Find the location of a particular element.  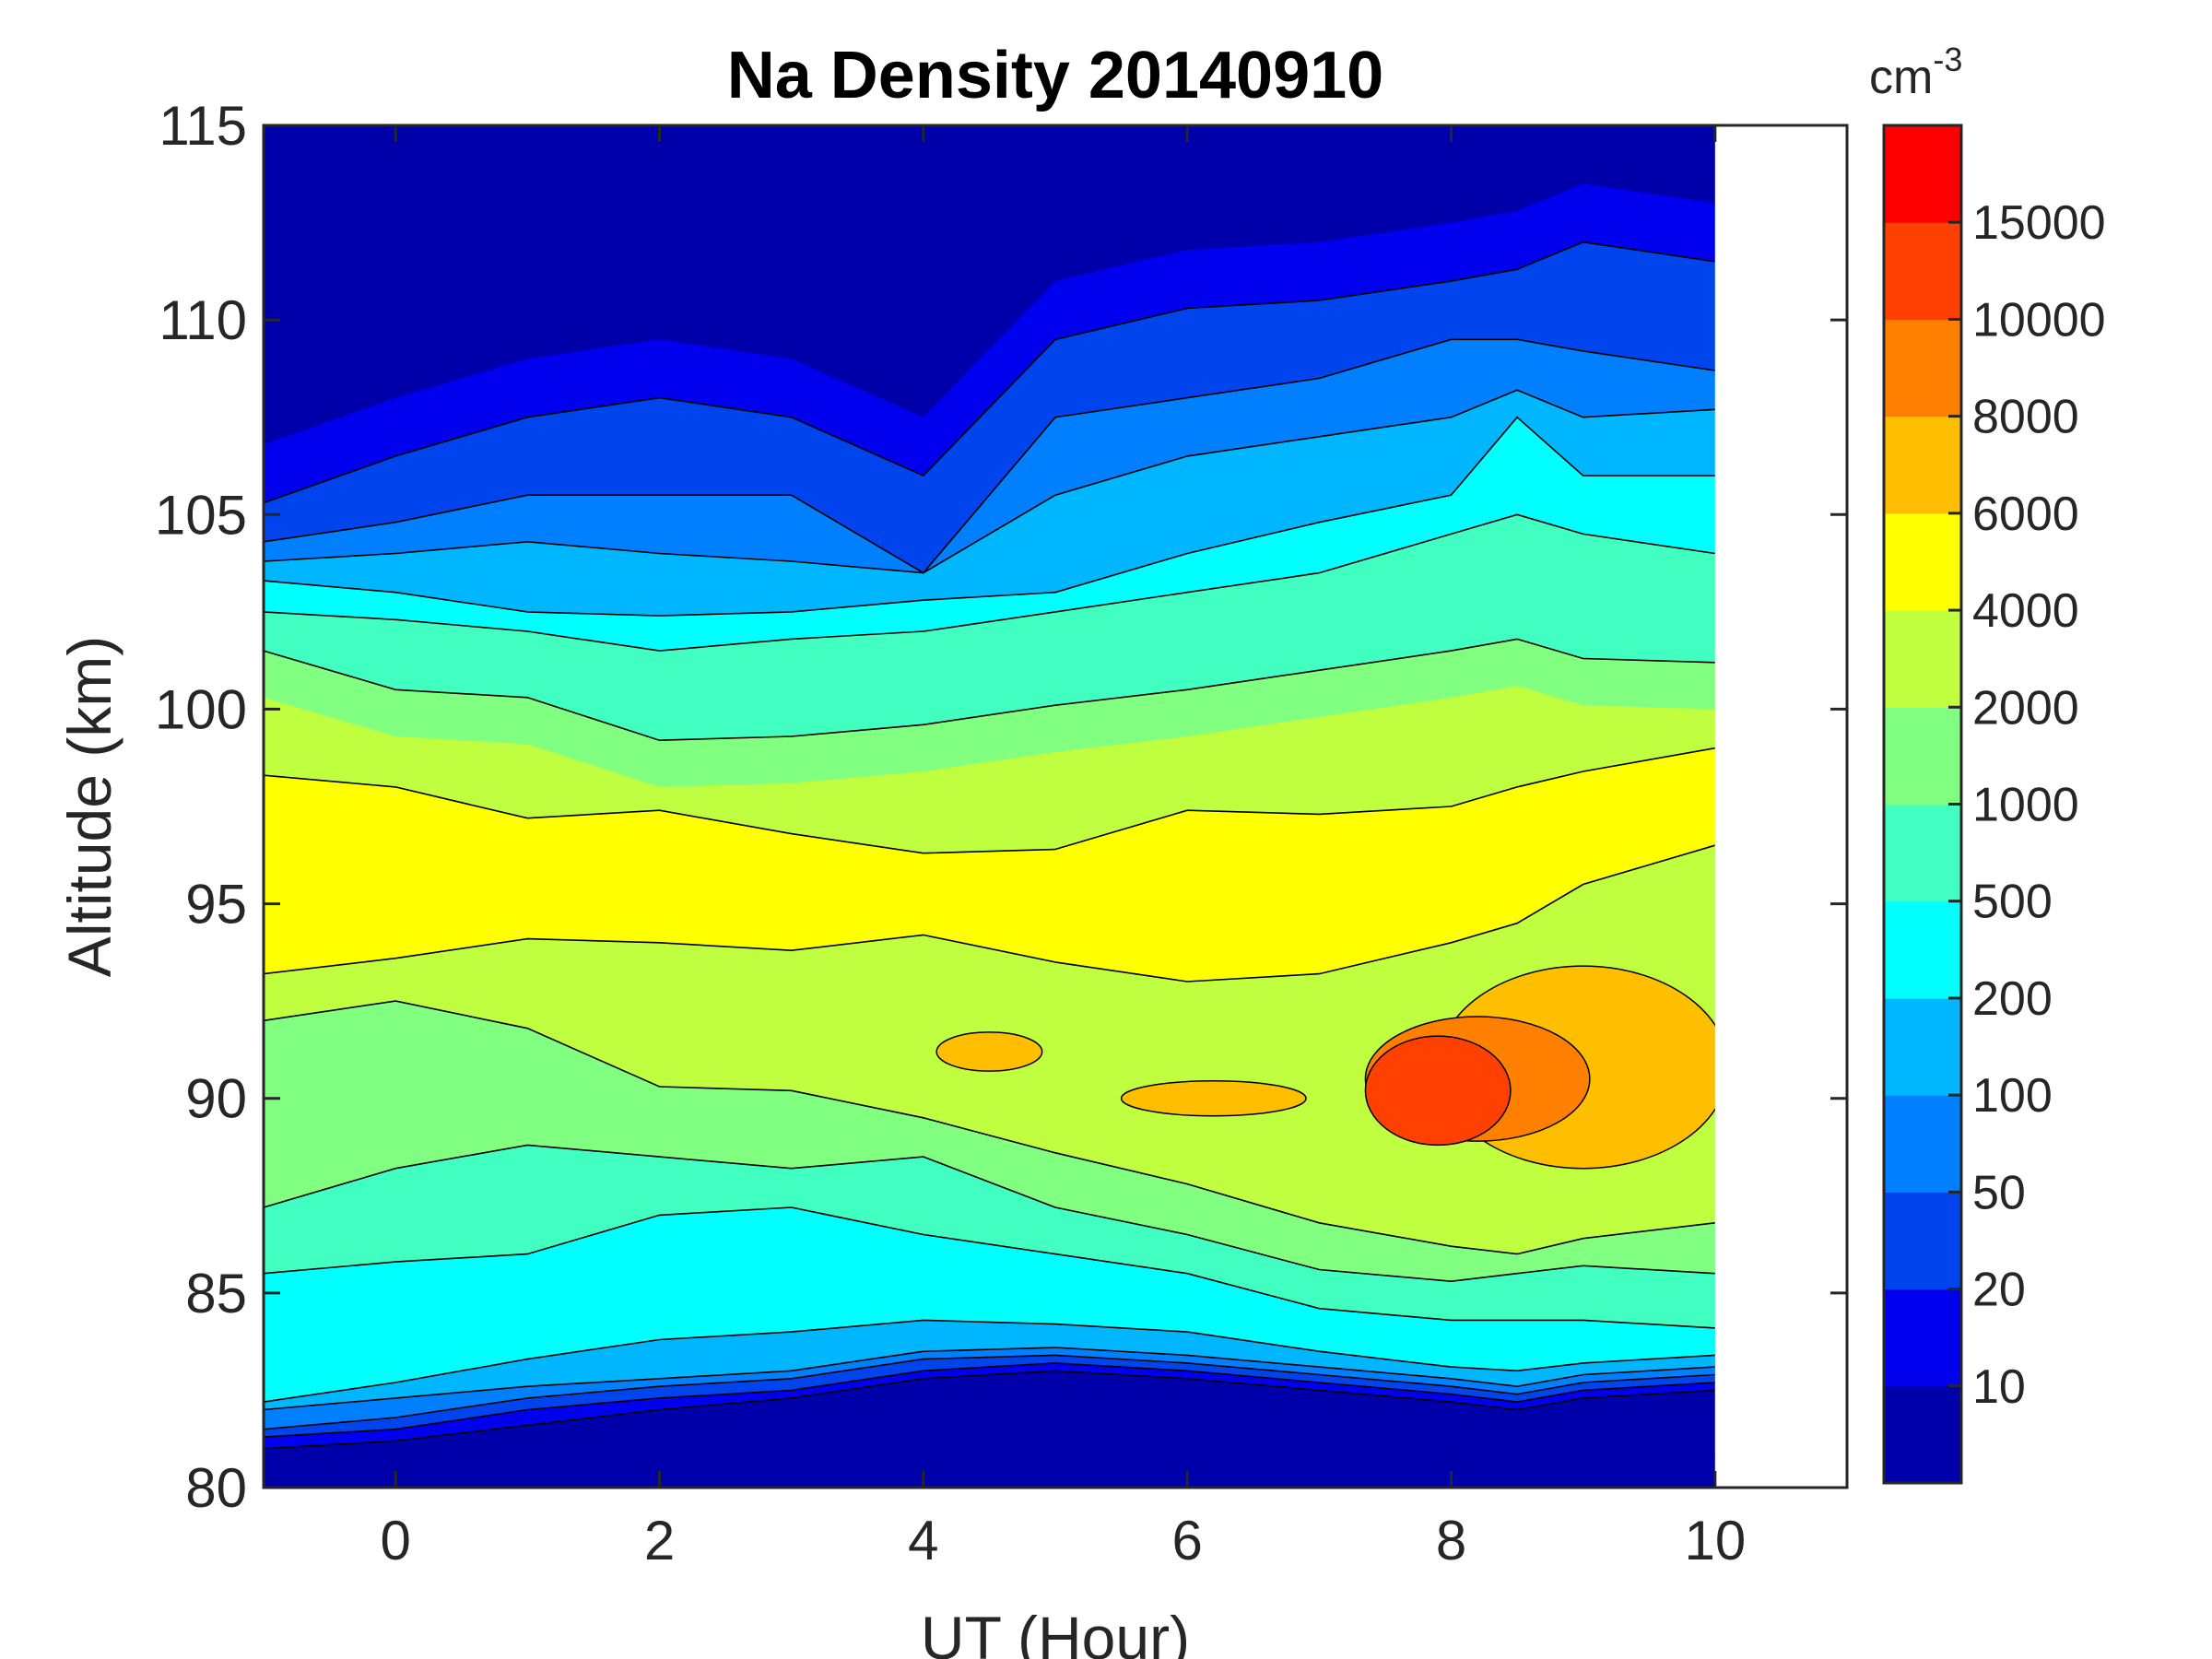

y-tick-label: 100 is located at coordinates (201, 709).